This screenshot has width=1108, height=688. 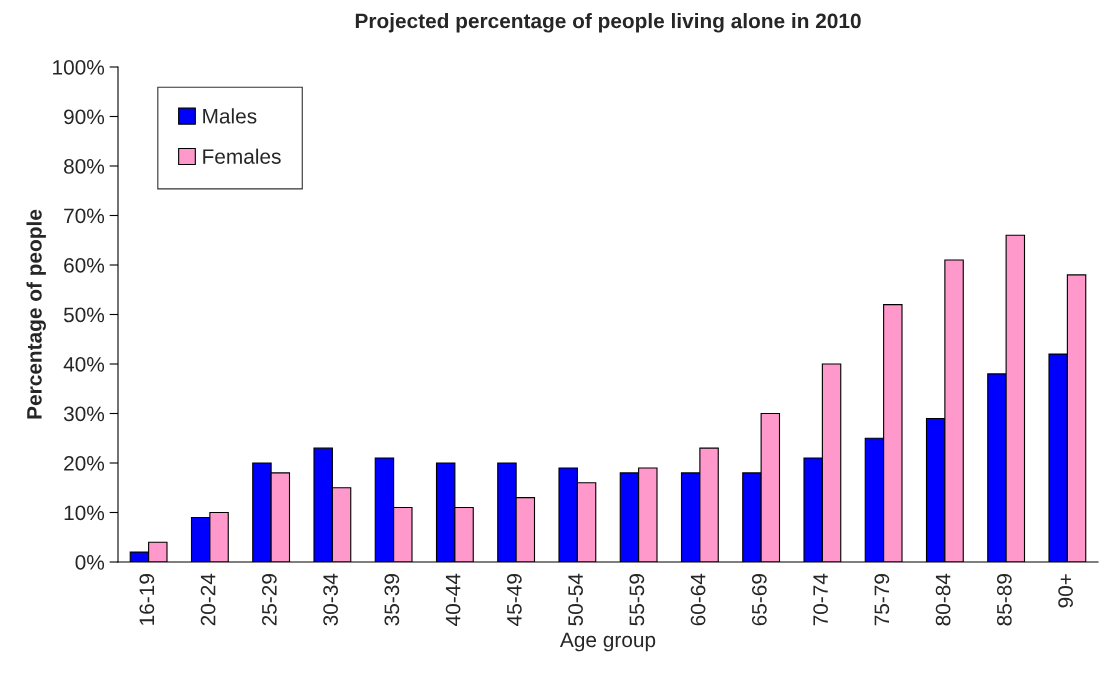 I want to click on x-tick-label: 55-59, so click(x=637, y=600).